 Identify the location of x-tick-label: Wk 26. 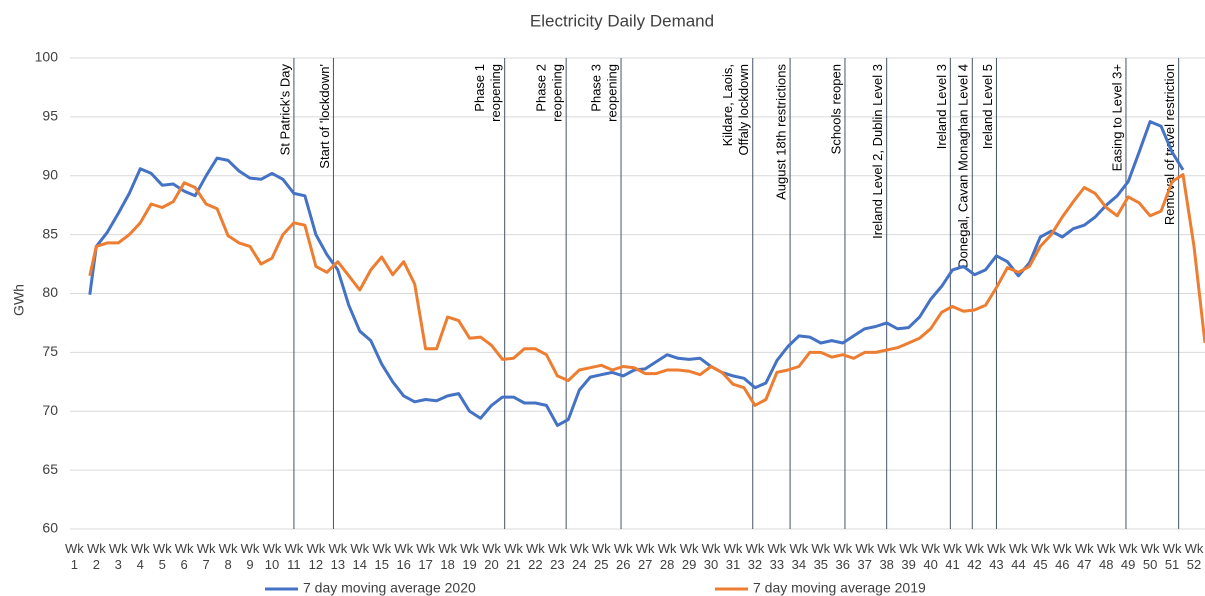
(623, 556).